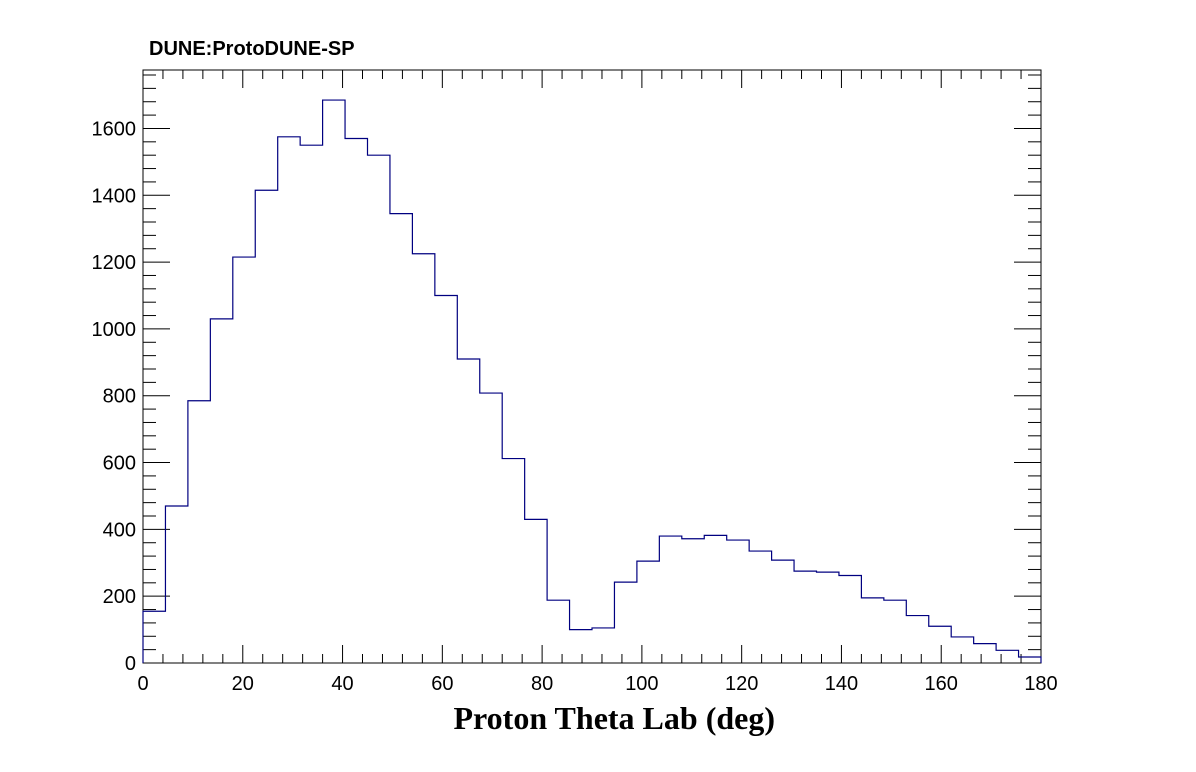 The height and width of the screenshot is (772, 1196). What do you see at coordinates (641, 684) in the screenshot?
I see `x-tick-label: 100` at bounding box center [641, 684].